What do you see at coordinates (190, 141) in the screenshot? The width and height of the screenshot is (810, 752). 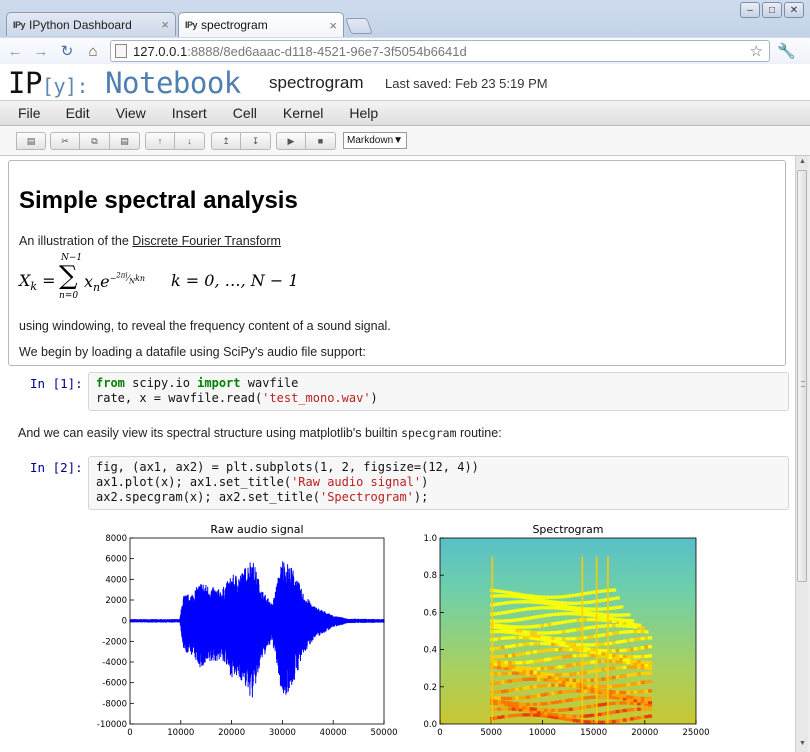 I see `move-down-icon: ↓` at bounding box center [190, 141].